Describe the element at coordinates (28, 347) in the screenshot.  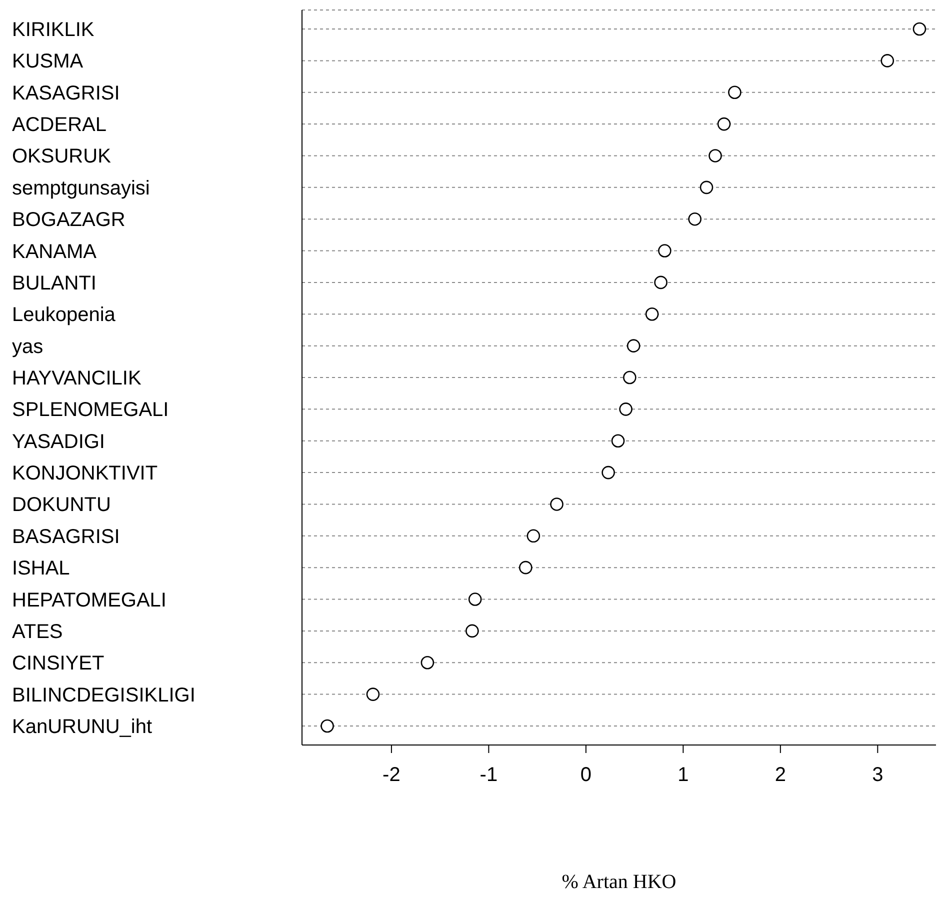
I see `y-tick-label: yas` at that location.